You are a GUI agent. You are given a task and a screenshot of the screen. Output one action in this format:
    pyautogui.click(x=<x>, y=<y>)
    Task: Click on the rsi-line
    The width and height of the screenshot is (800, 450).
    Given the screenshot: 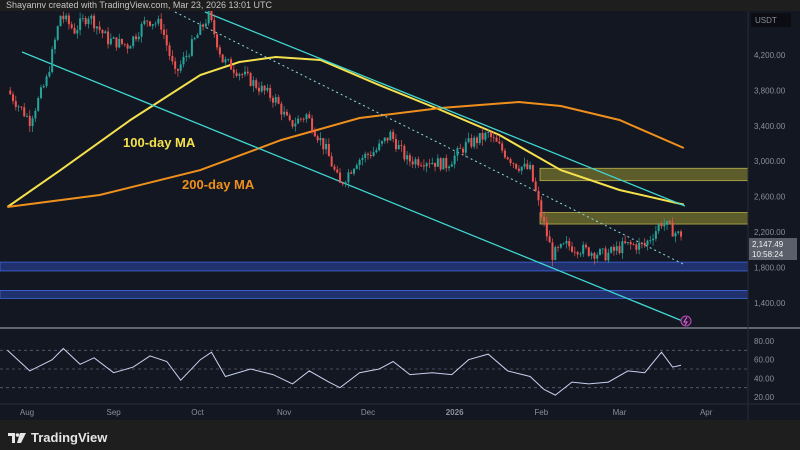 What is the action you would take?
    pyautogui.click(x=344, y=371)
    